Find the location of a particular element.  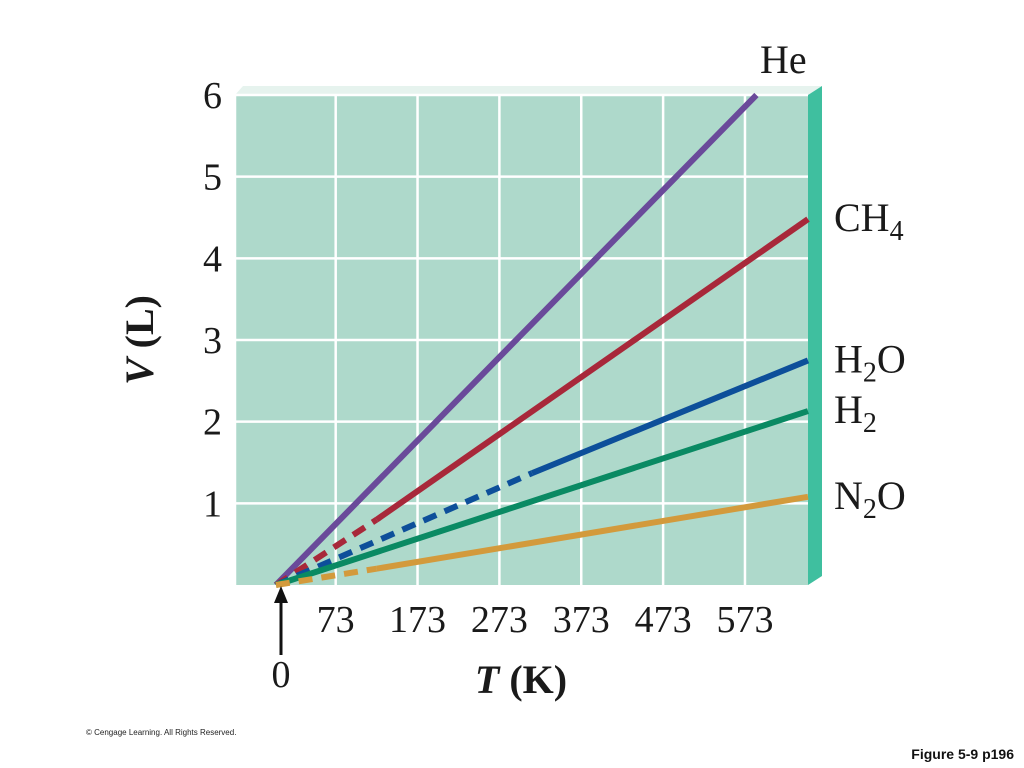

y-axis: 1 2 3 4 5 6 is located at coordinates (212, 300).